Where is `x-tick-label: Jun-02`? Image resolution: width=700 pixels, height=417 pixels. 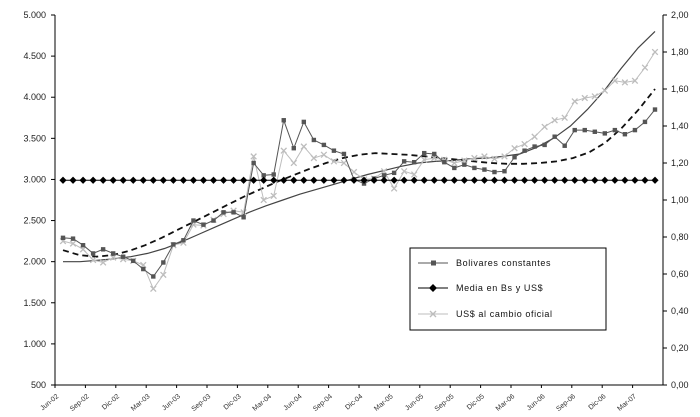
x-tick-label: Jun-02 is located at coordinates (49, 402).